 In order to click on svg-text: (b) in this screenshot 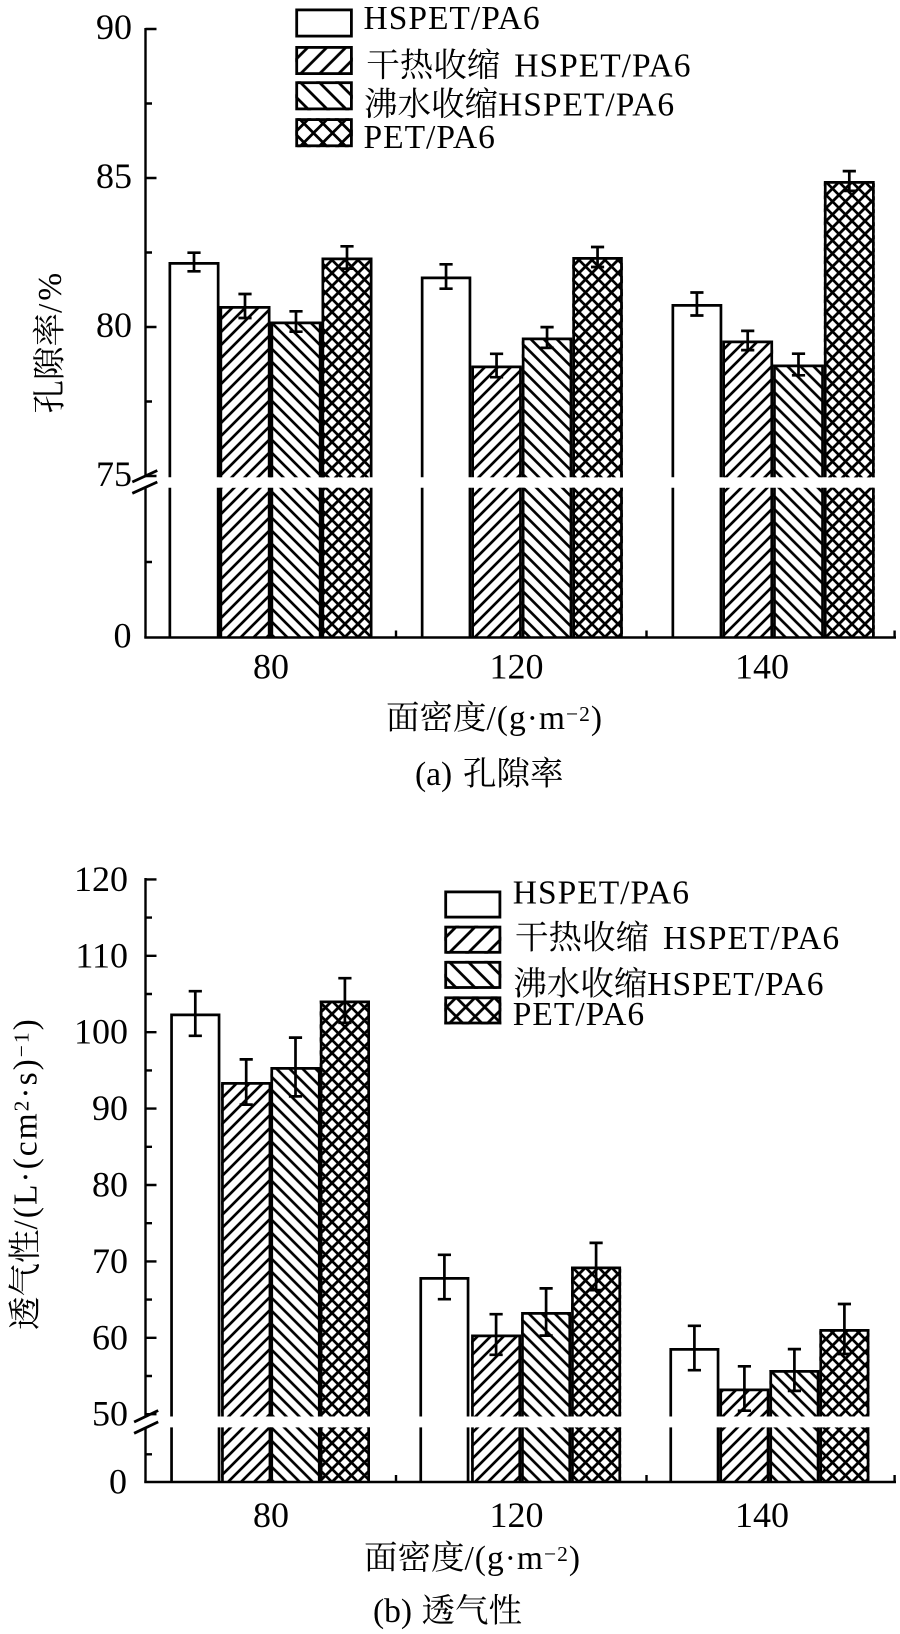, I will do `click(392, 1611)`.